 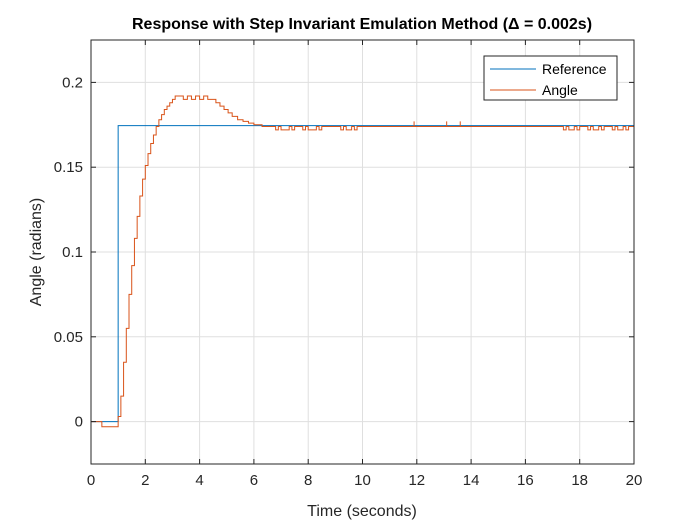 What do you see at coordinates (199, 480) in the screenshot?
I see `x-tick-label: 4` at bounding box center [199, 480].